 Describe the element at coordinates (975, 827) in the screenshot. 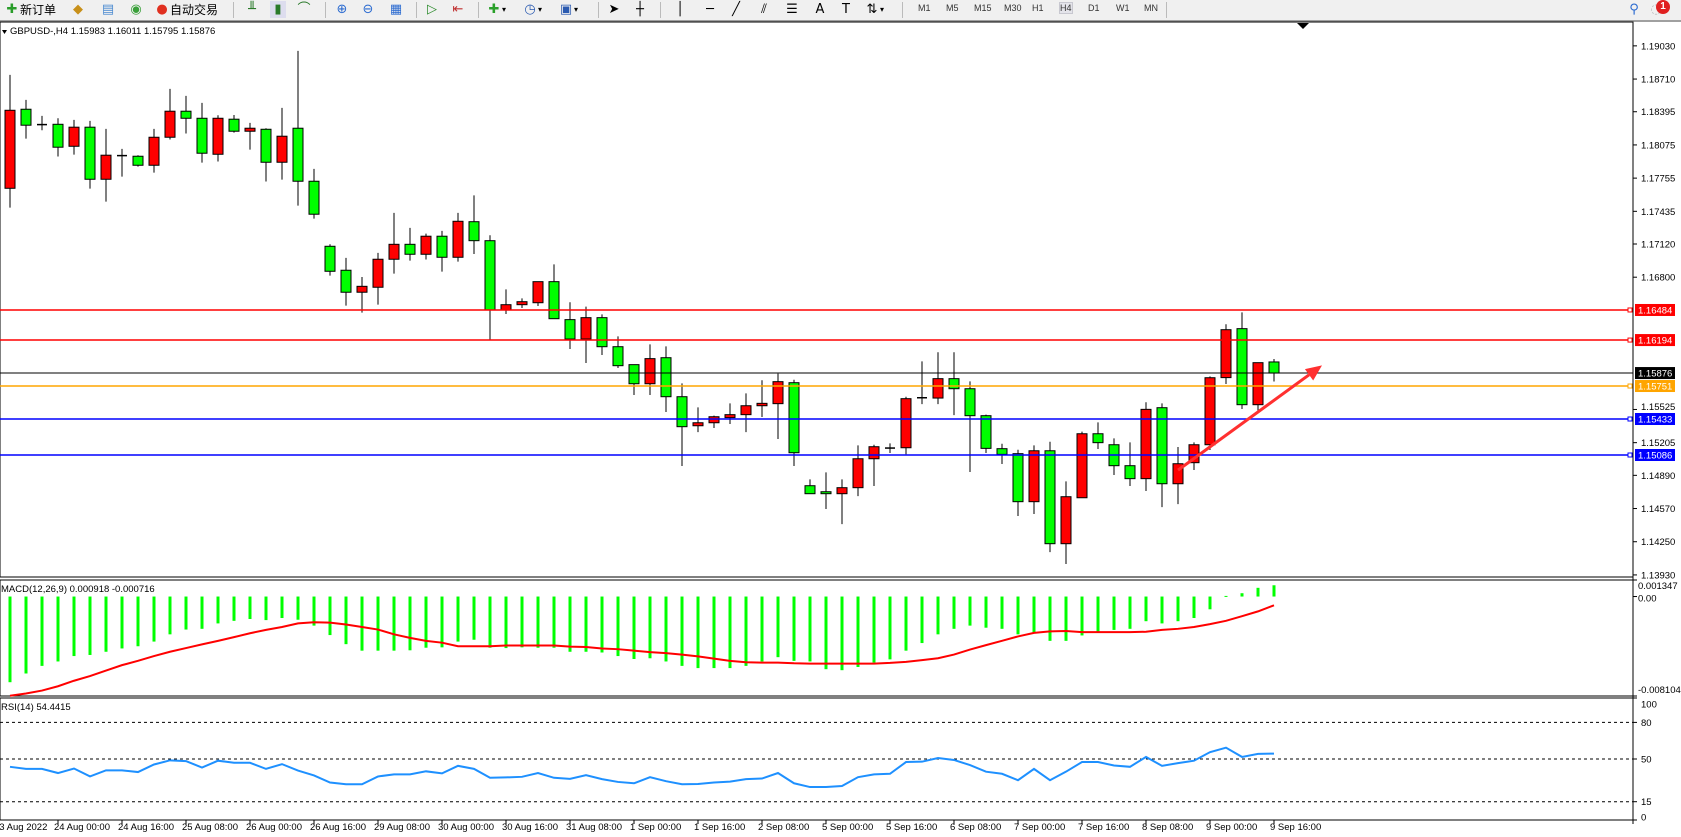

I see `time-label: 6 Sep 08:00` at that location.